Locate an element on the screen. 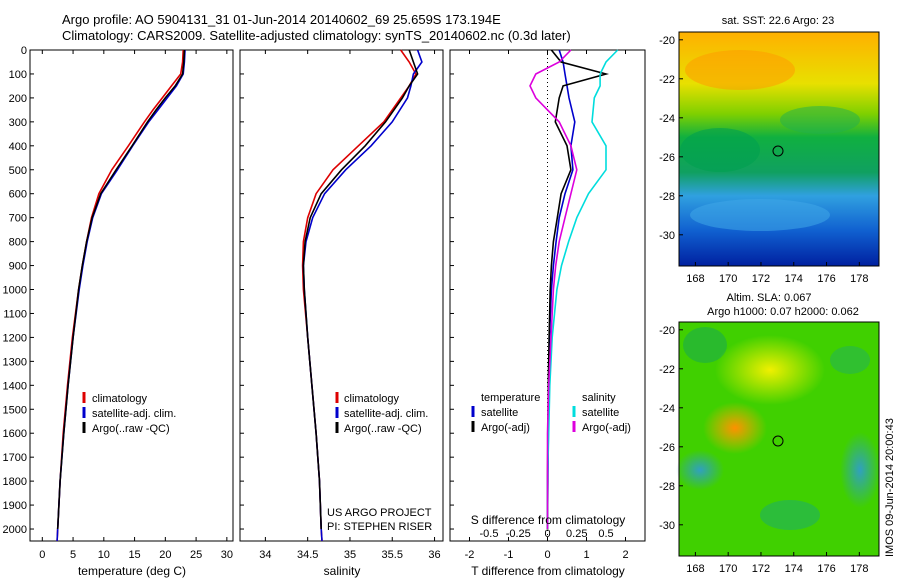 The image size is (900, 580). sla-map-title2: Argo h1000: 0.07 h2000: 0.062 is located at coordinates (783, 312).